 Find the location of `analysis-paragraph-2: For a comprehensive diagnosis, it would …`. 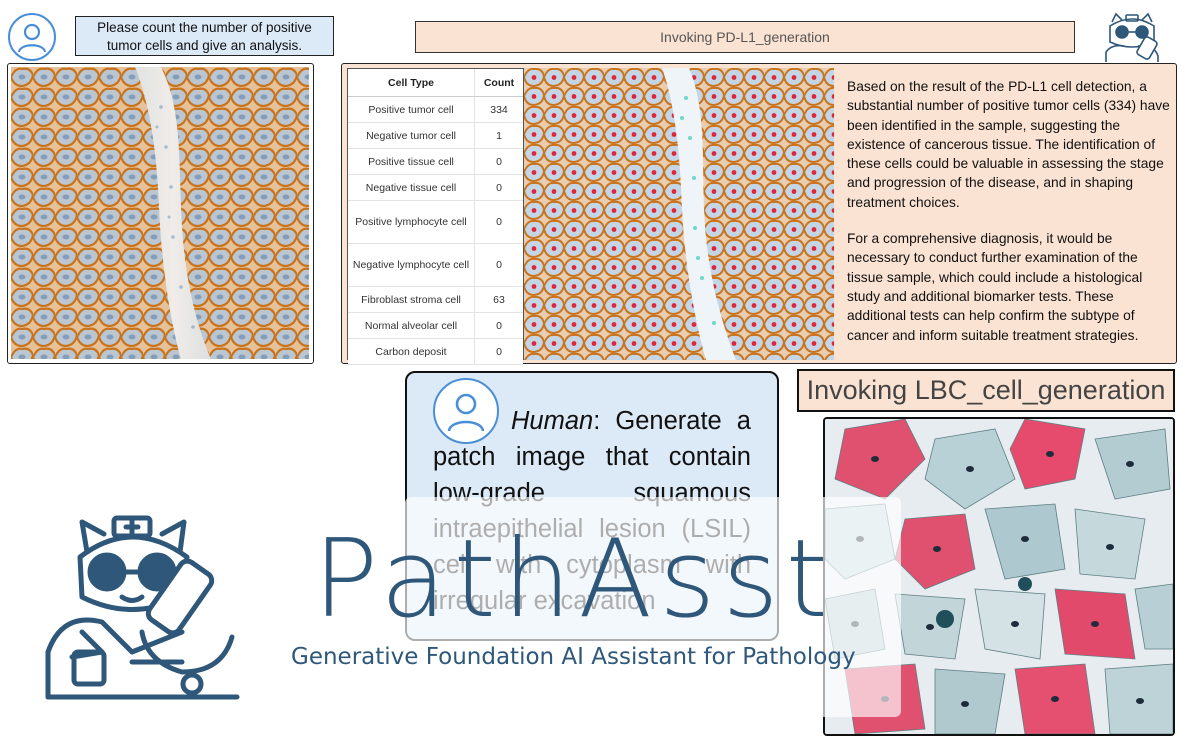

analysis-paragraph-2: For a comprehensive diagnosis, it would … is located at coordinates (995, 287).